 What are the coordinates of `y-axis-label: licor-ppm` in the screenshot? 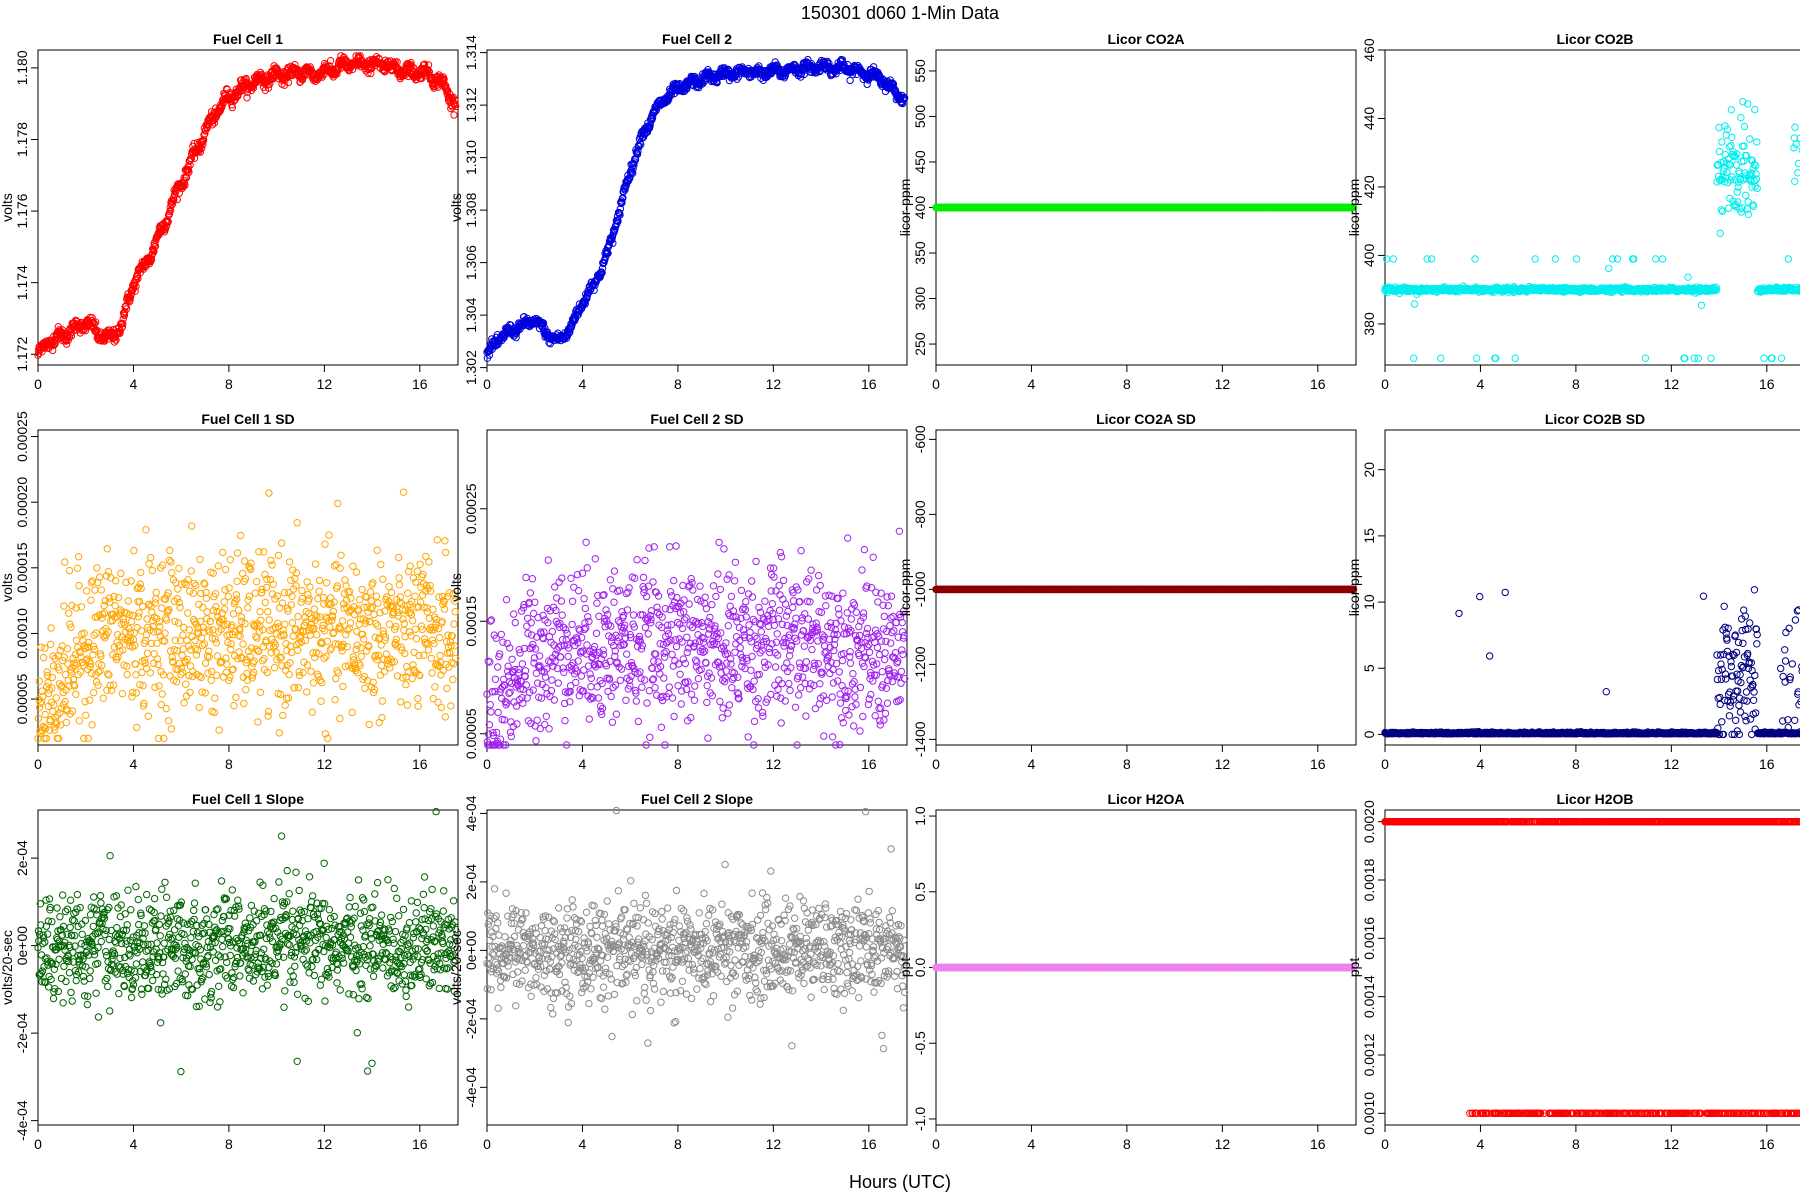 It's located at (905, 208).